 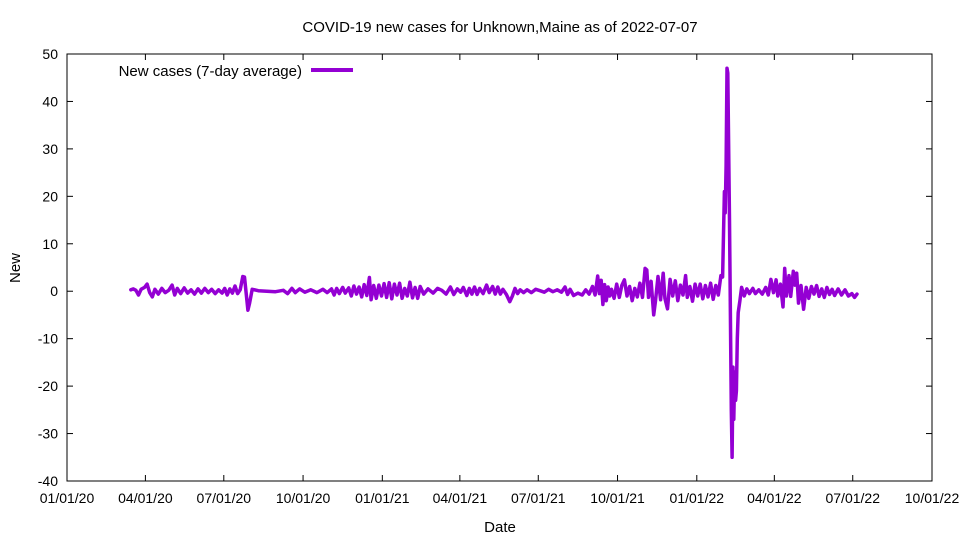 What do you see at coordinates (500, 527) in the screenshot?
I see `x-axis-label: Date` at bounding box center [500, 527].